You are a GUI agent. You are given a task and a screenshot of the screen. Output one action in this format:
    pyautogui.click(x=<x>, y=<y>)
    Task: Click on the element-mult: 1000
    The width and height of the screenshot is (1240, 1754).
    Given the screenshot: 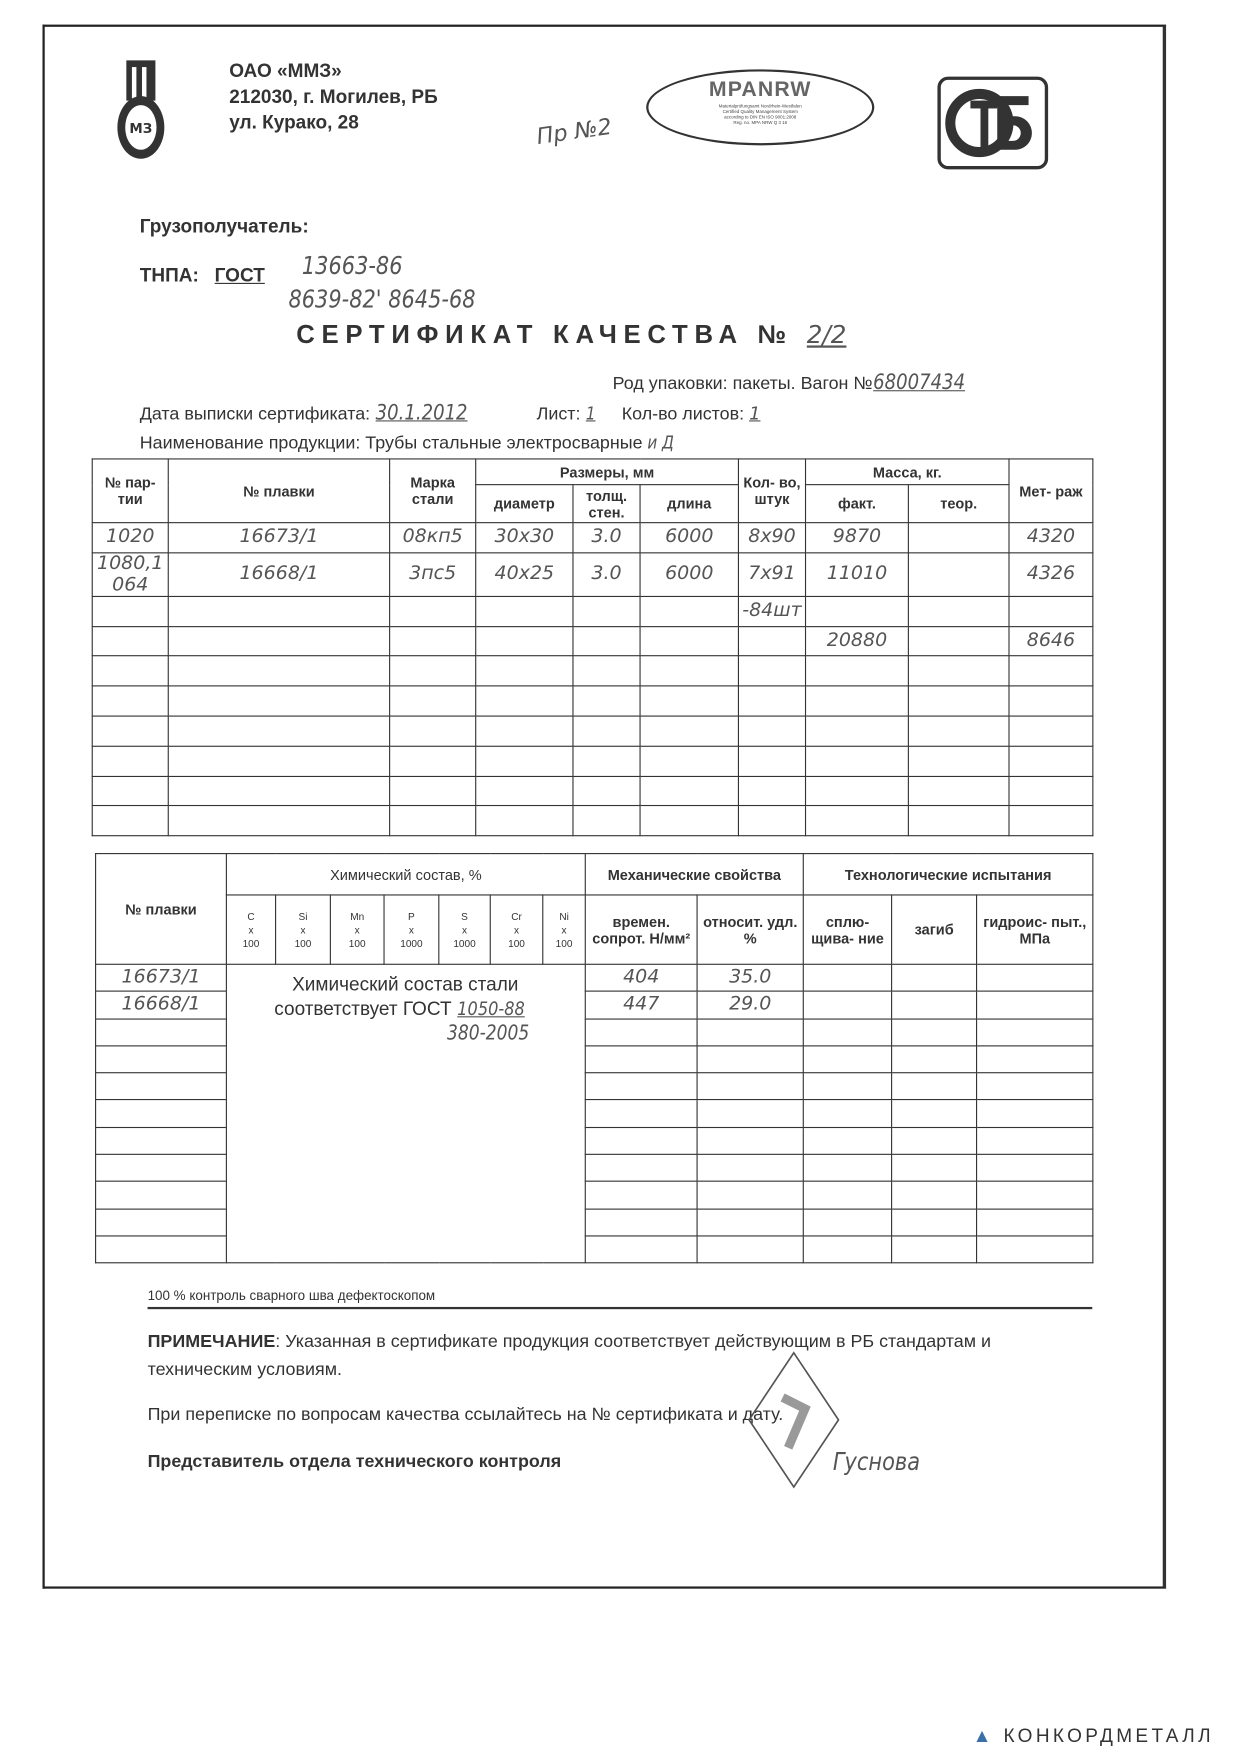 What is the action you would take?
    pyautogui.click(x=464, y=943)
    